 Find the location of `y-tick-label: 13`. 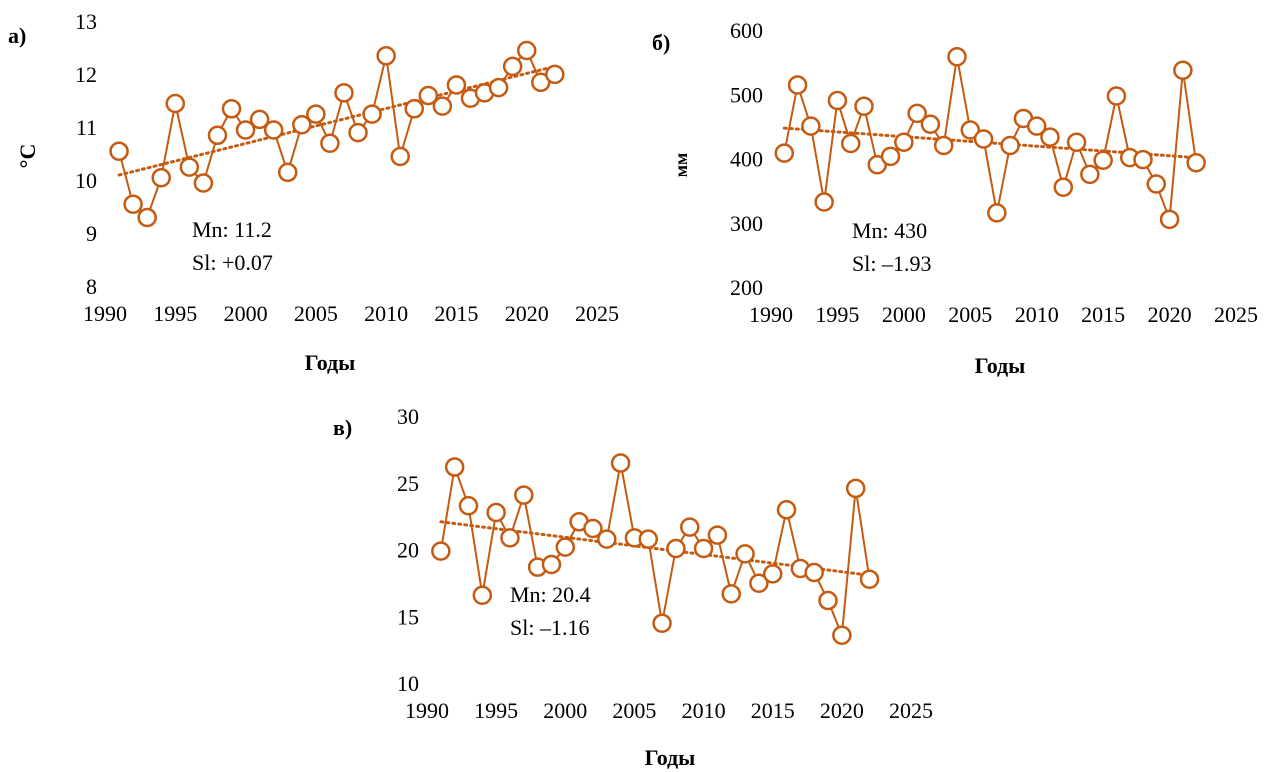

y-tick-label: 13 is located at coordinates (86, 21).